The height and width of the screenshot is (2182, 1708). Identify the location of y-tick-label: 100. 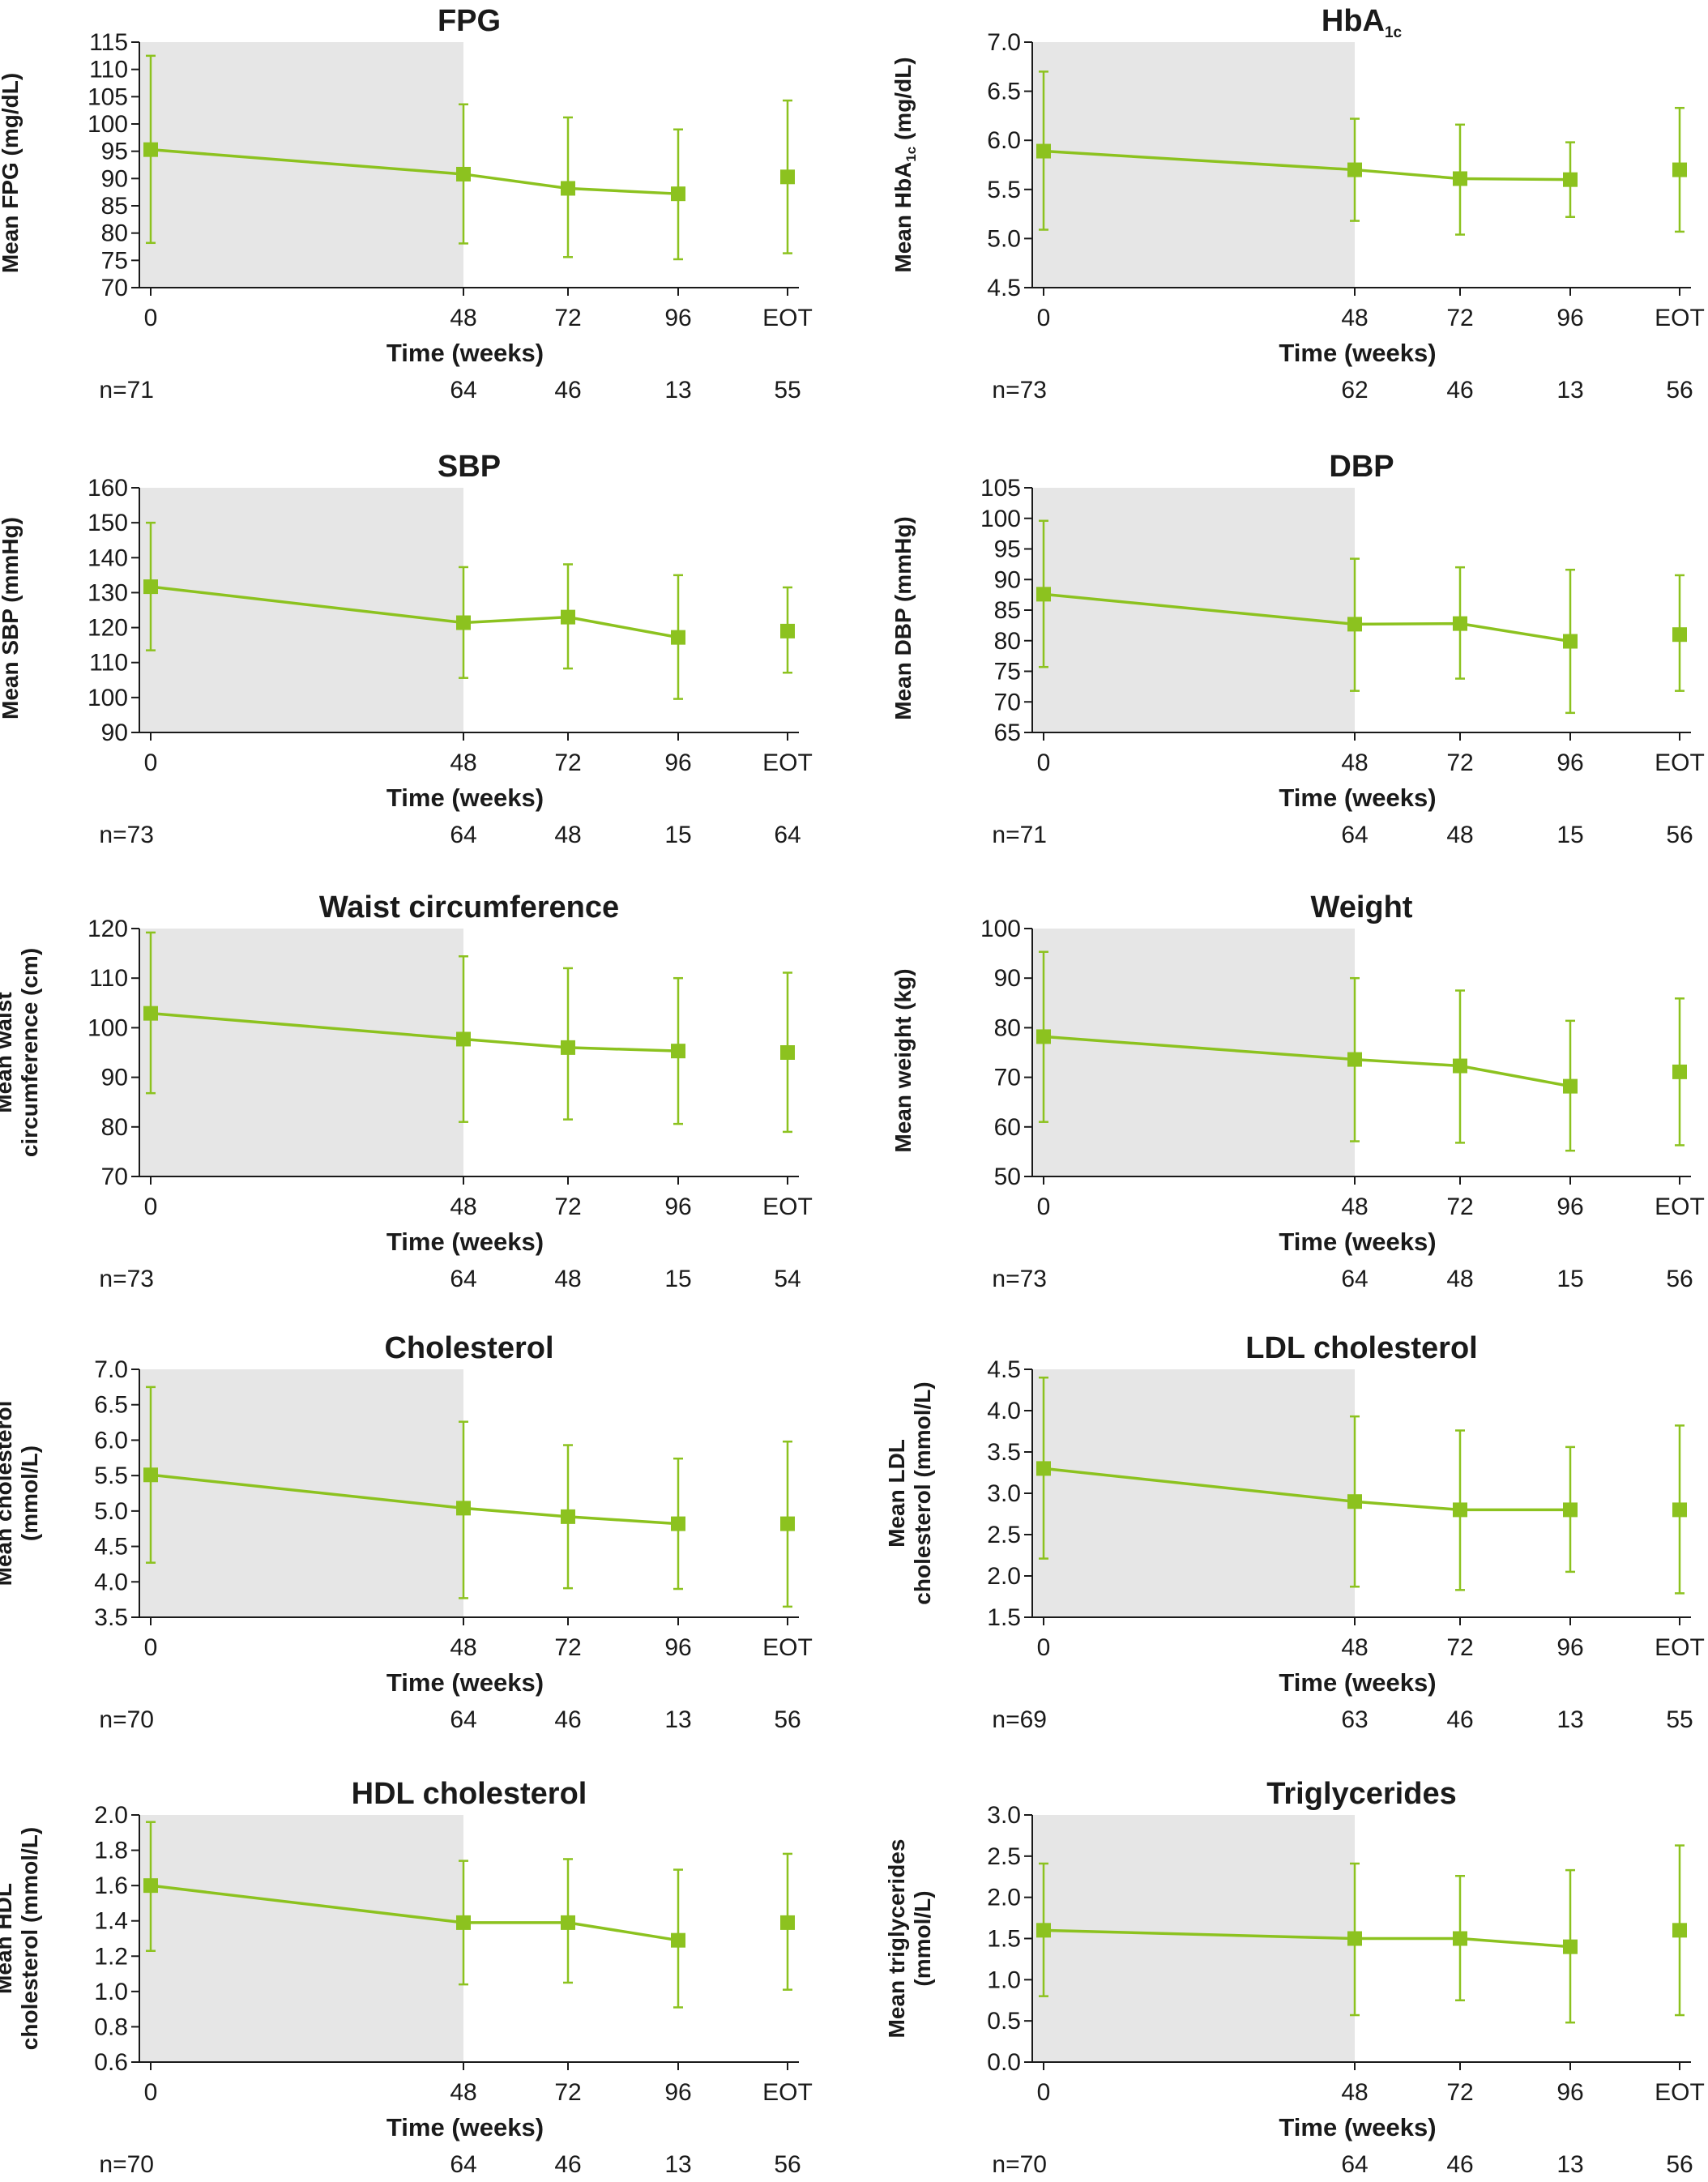
(108, 698).